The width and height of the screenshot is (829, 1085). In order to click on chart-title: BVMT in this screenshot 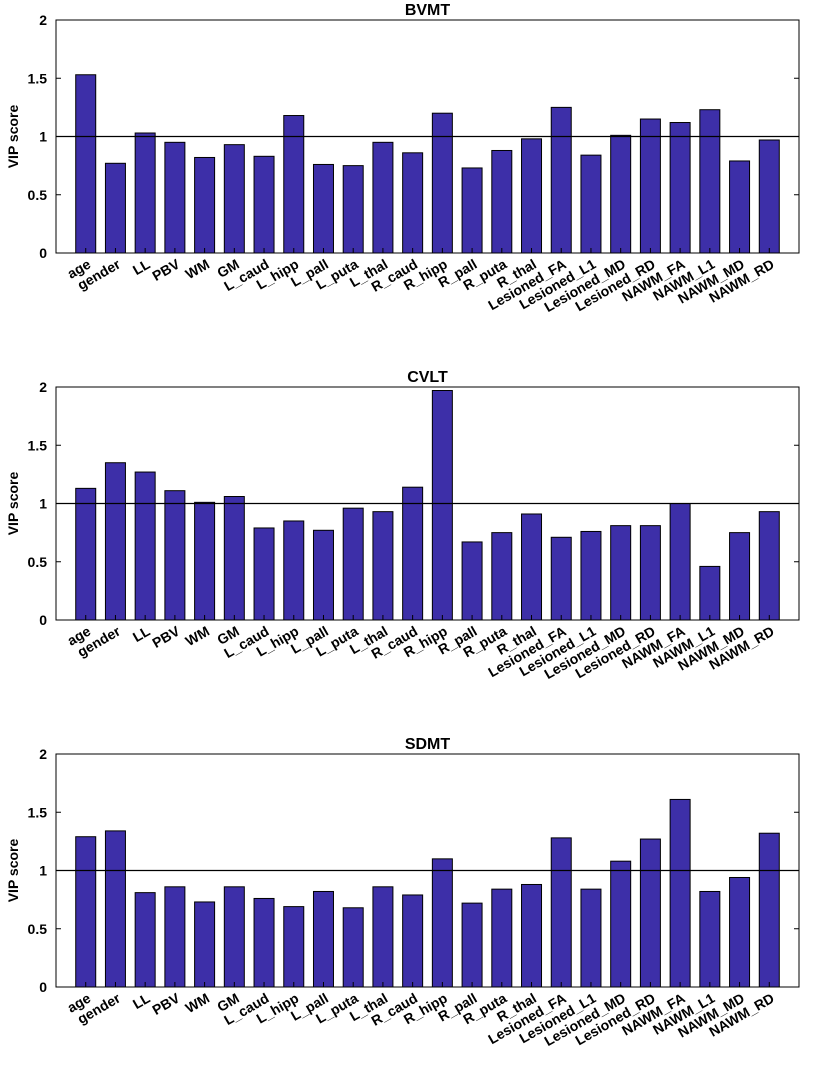, I will do `click(428, 10)`.